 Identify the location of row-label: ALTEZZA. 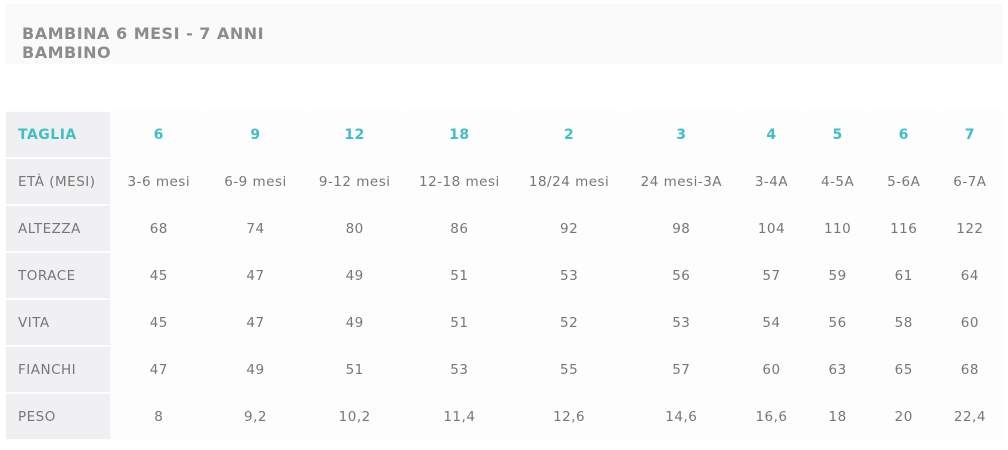
(58, 228).